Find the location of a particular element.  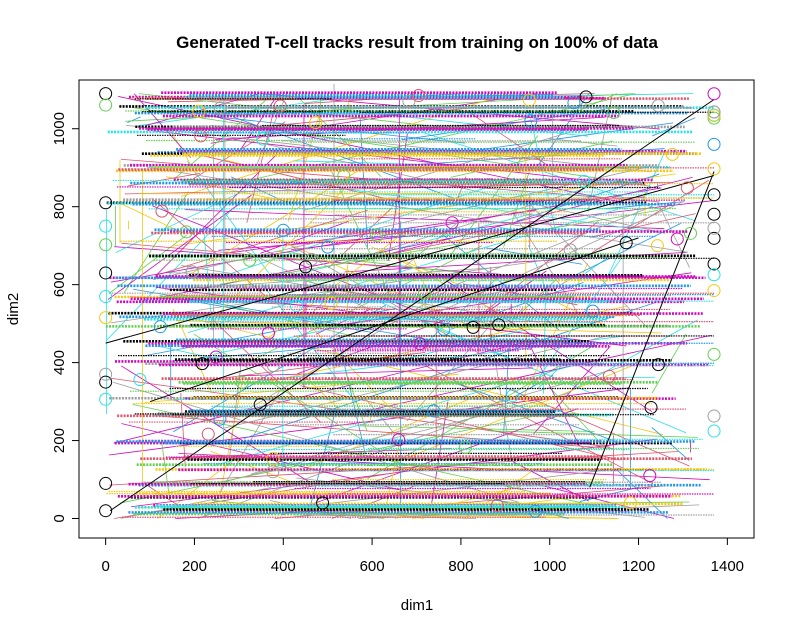

x-tick-label: 800 is located at coordinates (460, 566).